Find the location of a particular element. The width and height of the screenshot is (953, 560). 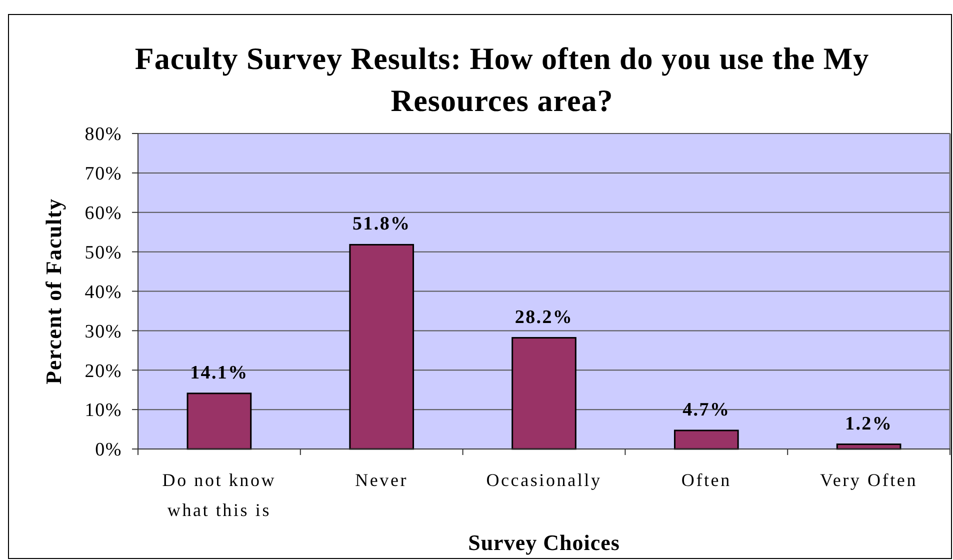

data-label: 28.2% is located at coordinates (544, 317).